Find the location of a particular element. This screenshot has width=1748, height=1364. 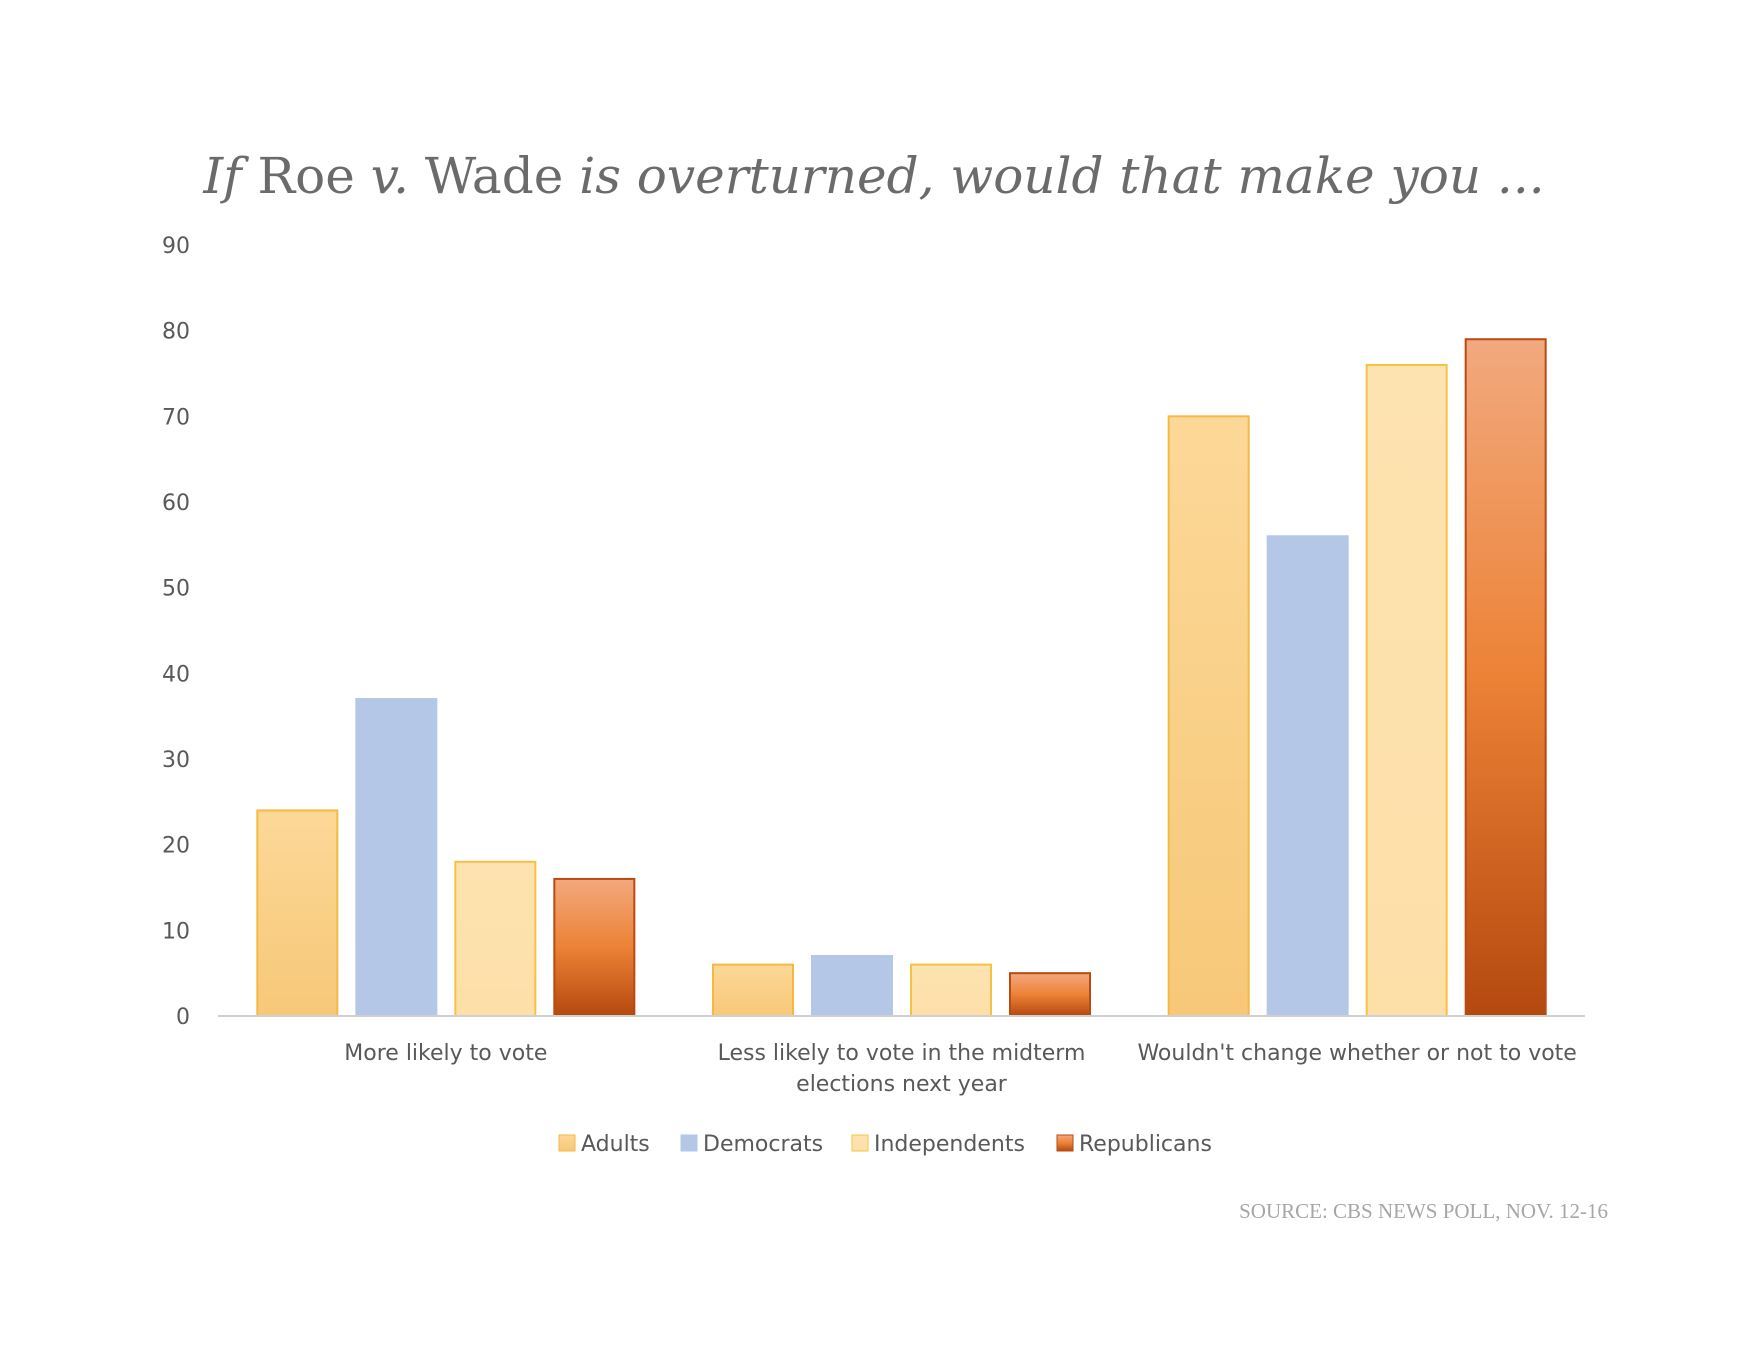

chart-title-wade: Wade is located at coordinates (502, 176).